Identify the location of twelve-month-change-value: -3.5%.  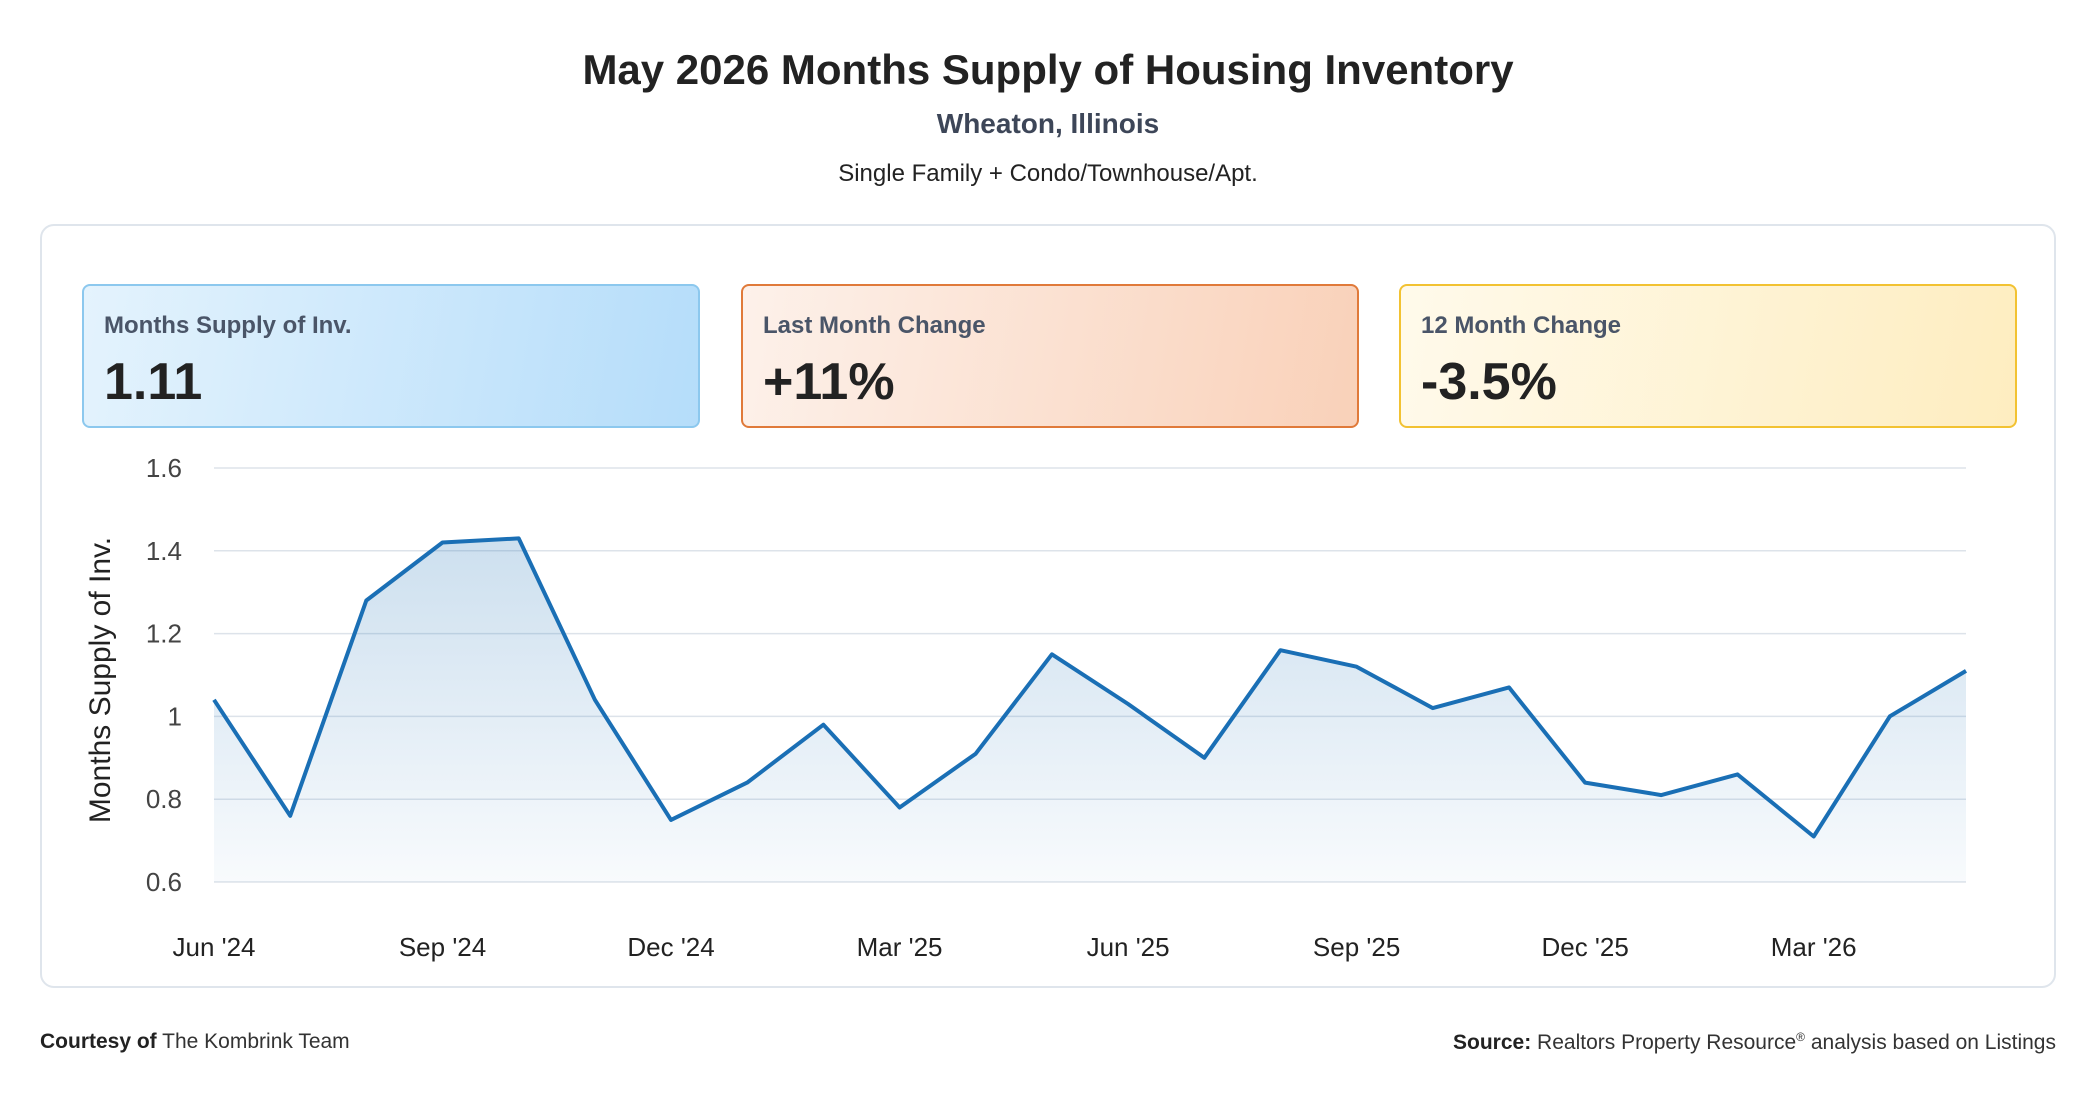
(1489, 382).